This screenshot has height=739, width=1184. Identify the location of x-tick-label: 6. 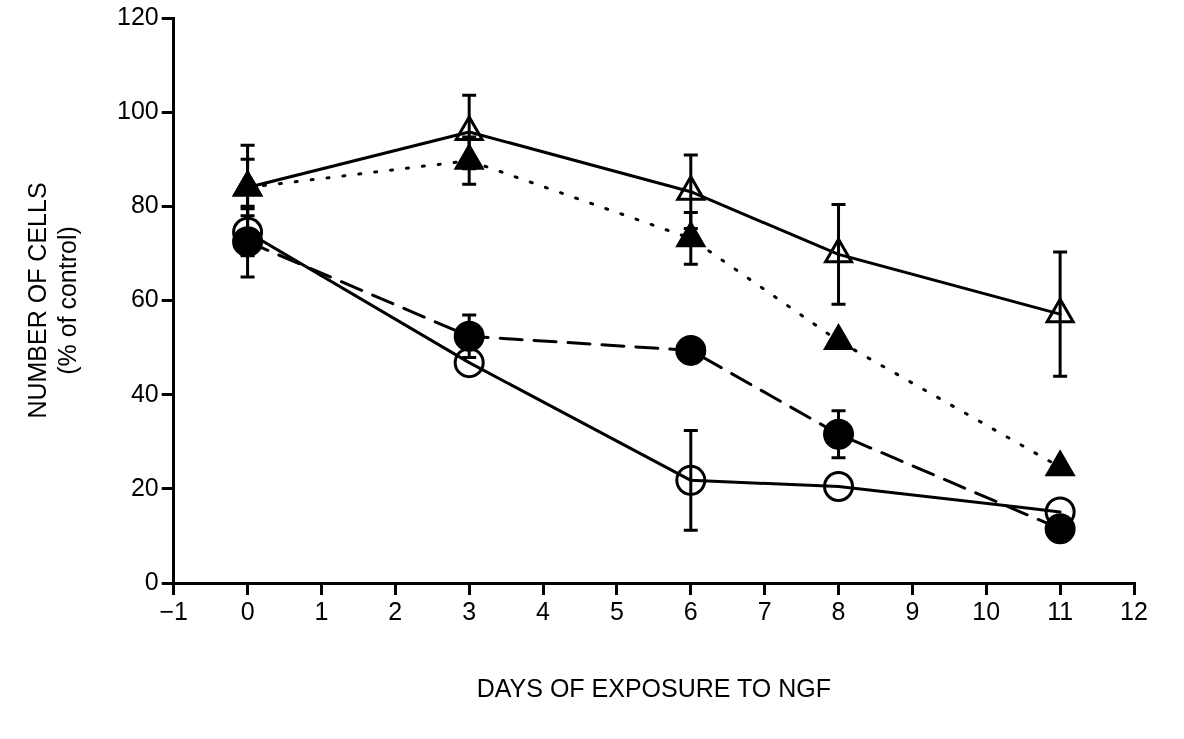
(690, 610).